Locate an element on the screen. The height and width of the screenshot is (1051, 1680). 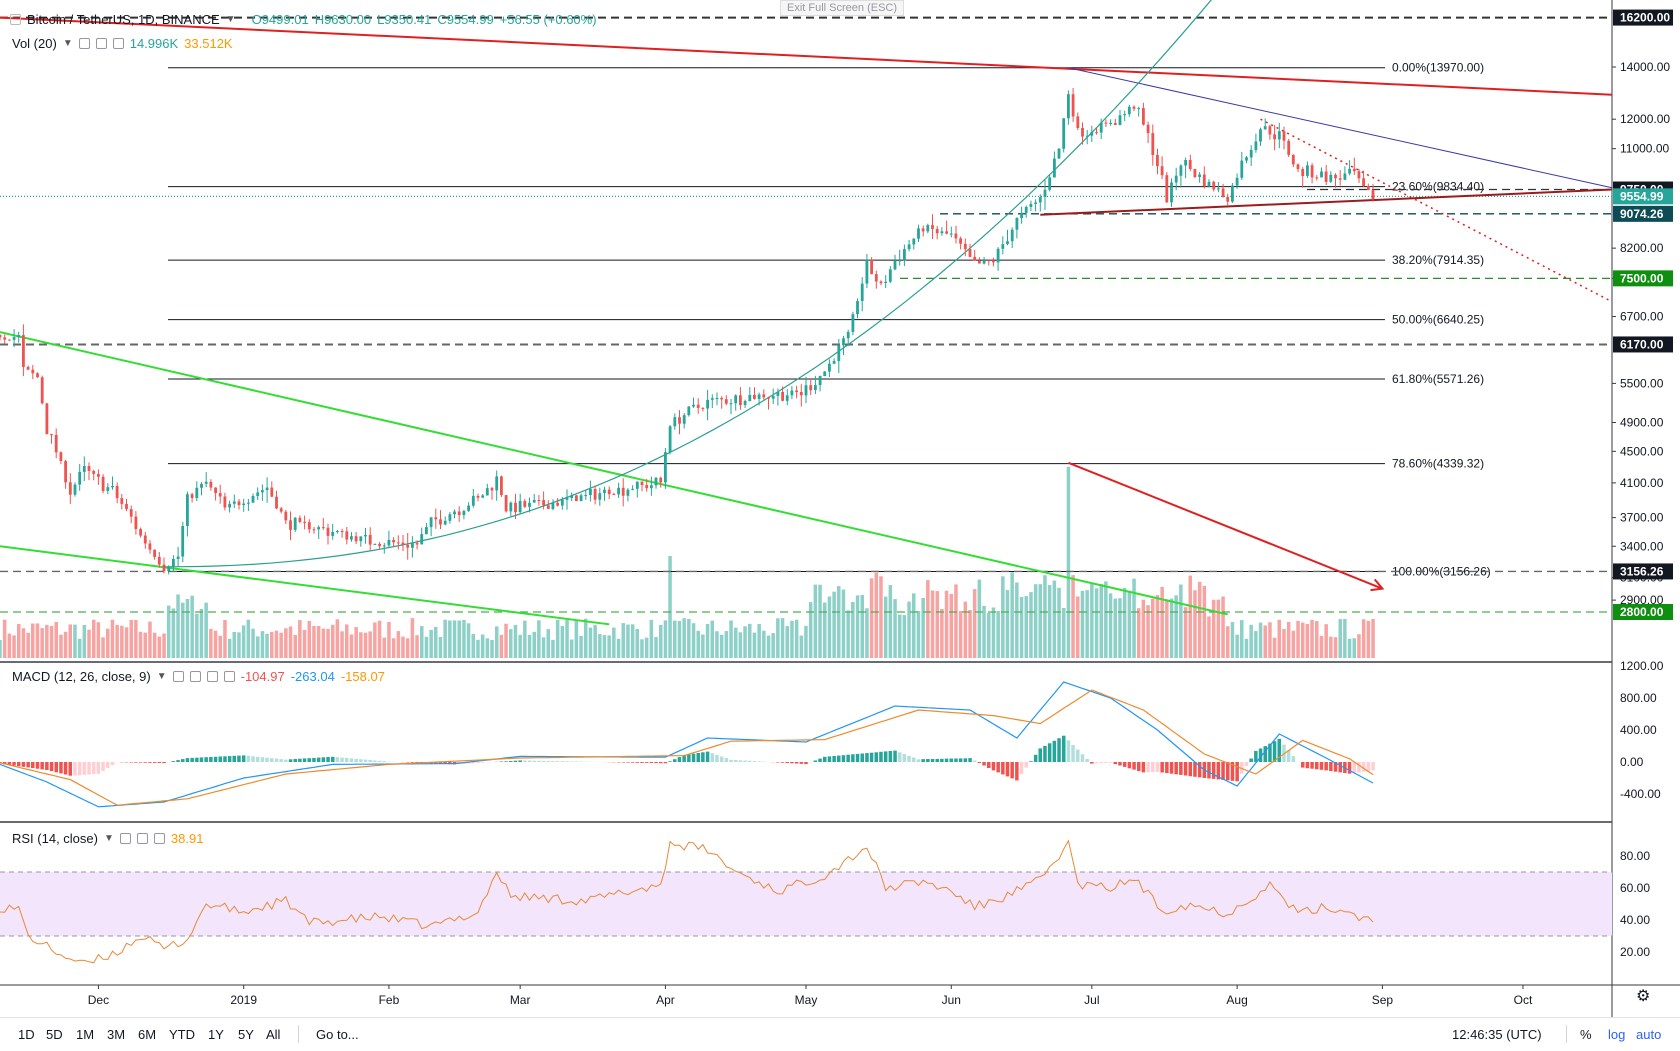
vol-title: Vol (20) is located at coordinates (34, 43).